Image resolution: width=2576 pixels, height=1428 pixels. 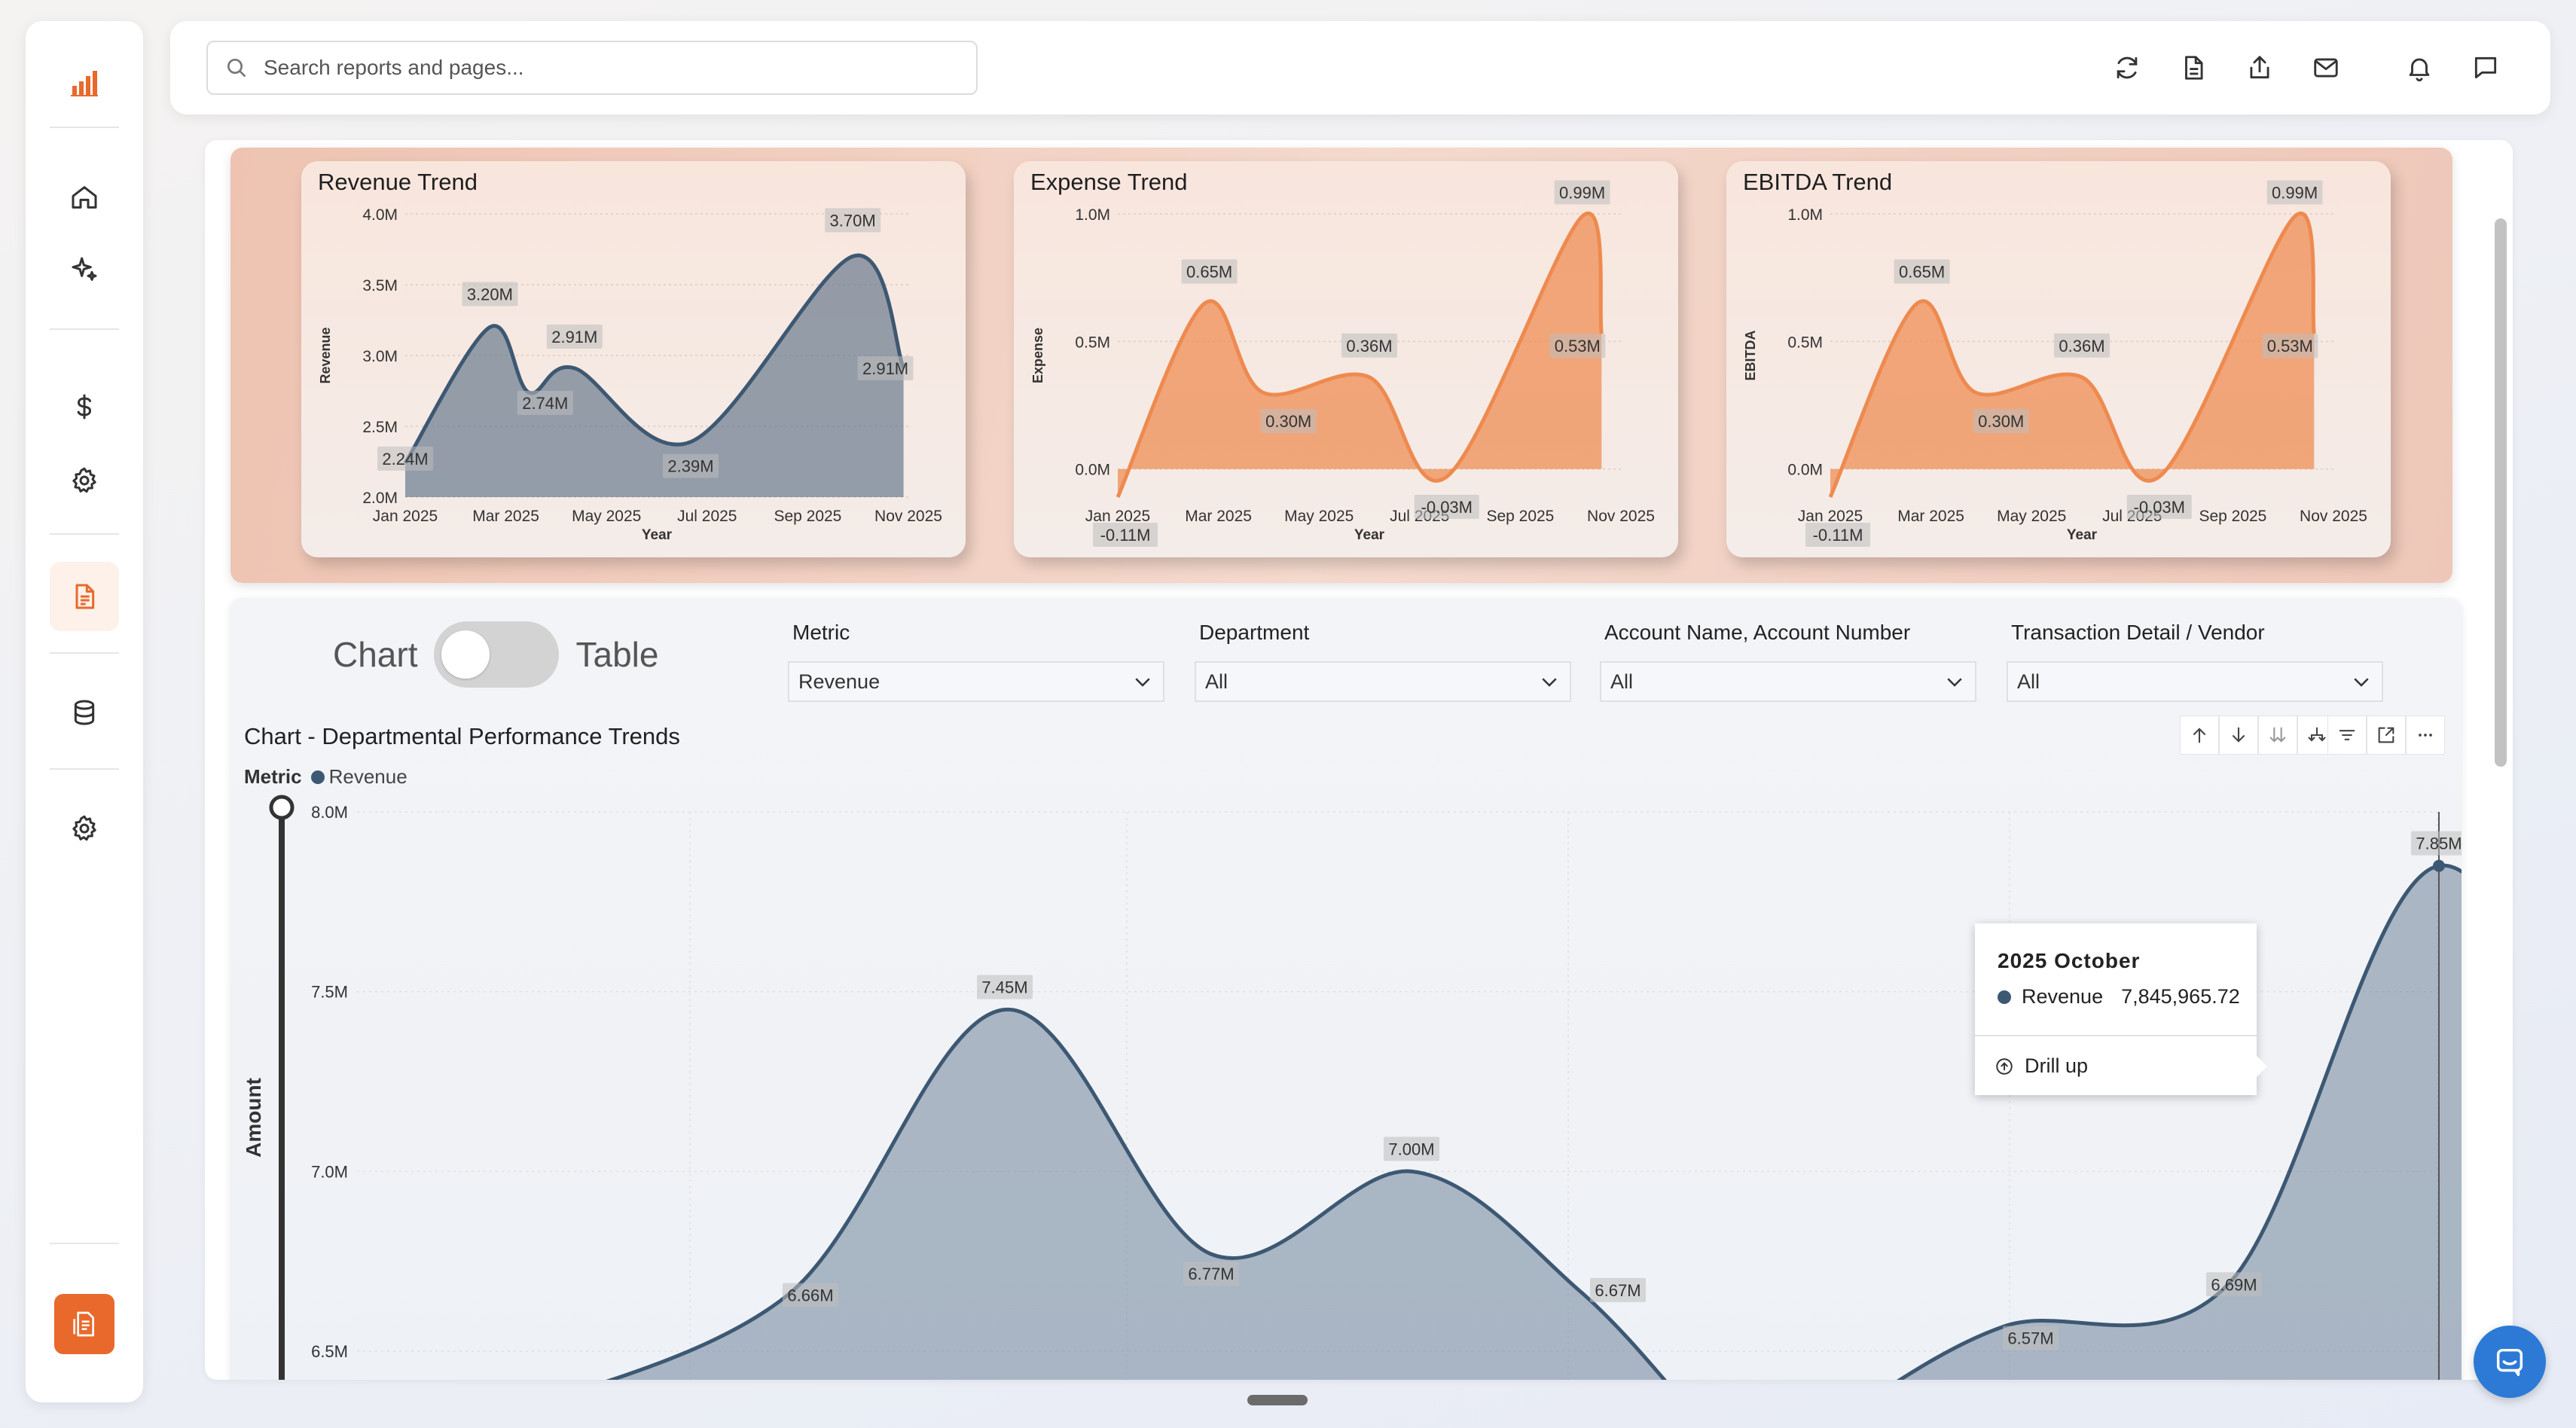 What do you see at coordinates (1370, 535) in the screenshot?
I see `x-axis-label: Year` at bounding box center [1370, 535].